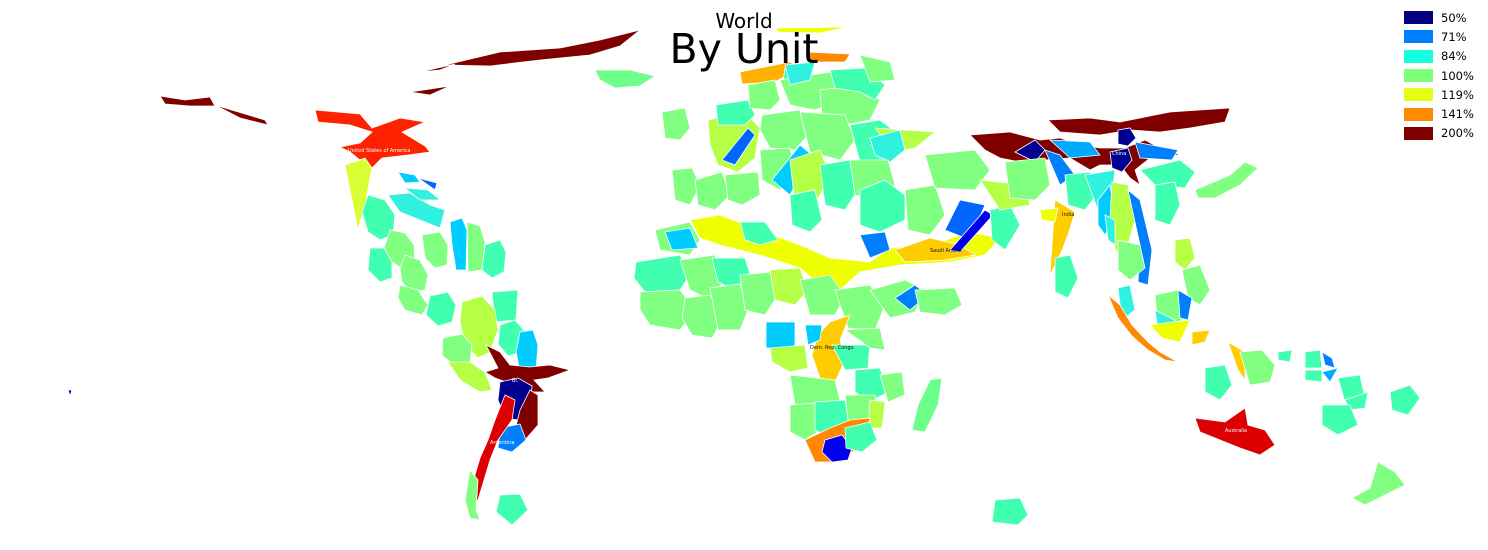 Image resolution: width=1488 pixels, height=550 pixels. Describe the element at coordinates (780, 335) in the screenshot. I see `region-af-cyan` at that location.